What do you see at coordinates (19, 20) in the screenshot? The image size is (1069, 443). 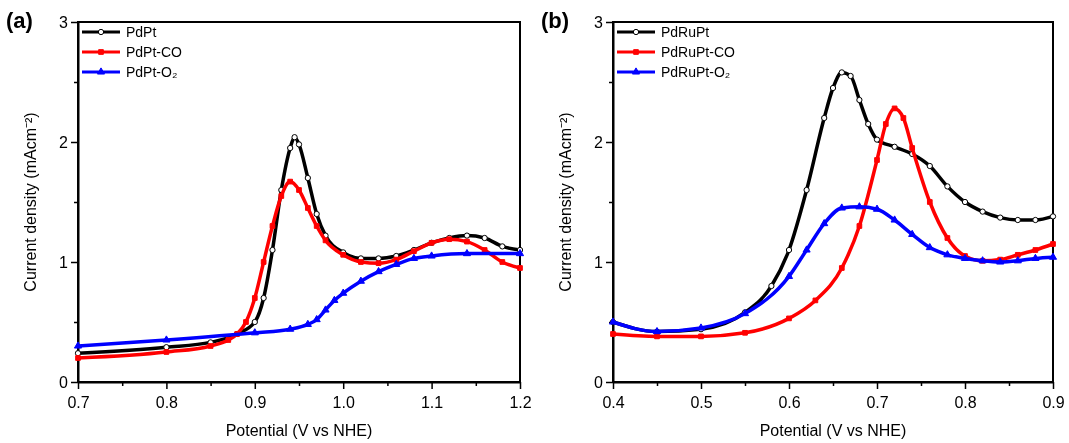 I see `chart-title: (a)` at bounding box center [19, 20].